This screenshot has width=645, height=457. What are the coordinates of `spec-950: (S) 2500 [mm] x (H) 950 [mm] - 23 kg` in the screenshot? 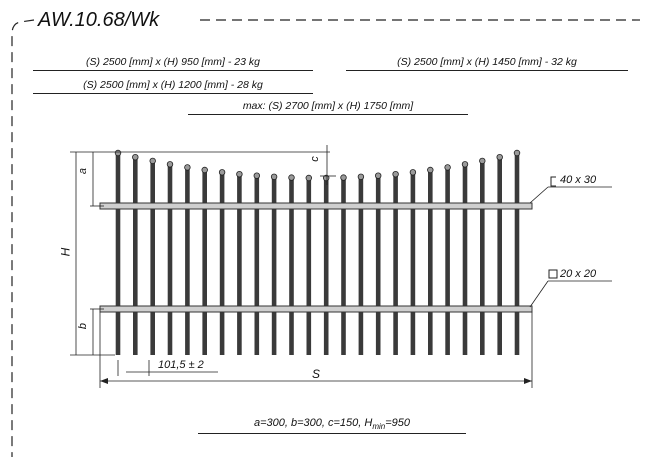 It's located at (173, 63).